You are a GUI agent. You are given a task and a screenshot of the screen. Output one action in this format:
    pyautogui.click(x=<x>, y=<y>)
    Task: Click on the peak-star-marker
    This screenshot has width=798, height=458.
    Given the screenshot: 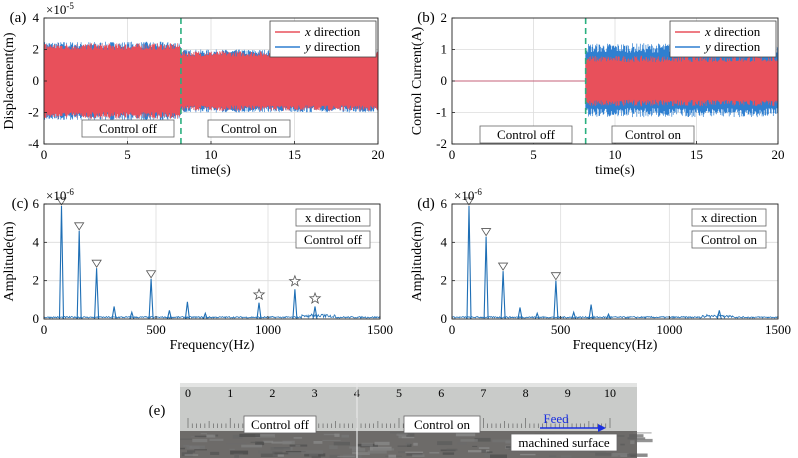 What is the action you would take?
    pyautogui.click(x=259, y=294)
    